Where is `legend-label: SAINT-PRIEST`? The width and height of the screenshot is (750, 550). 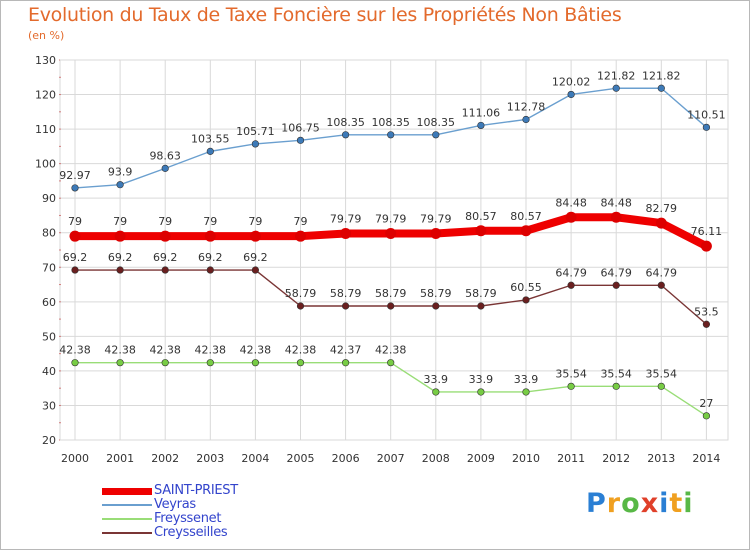
legend-label: SAINT-PRIEST is located at coordinates (196, 490).